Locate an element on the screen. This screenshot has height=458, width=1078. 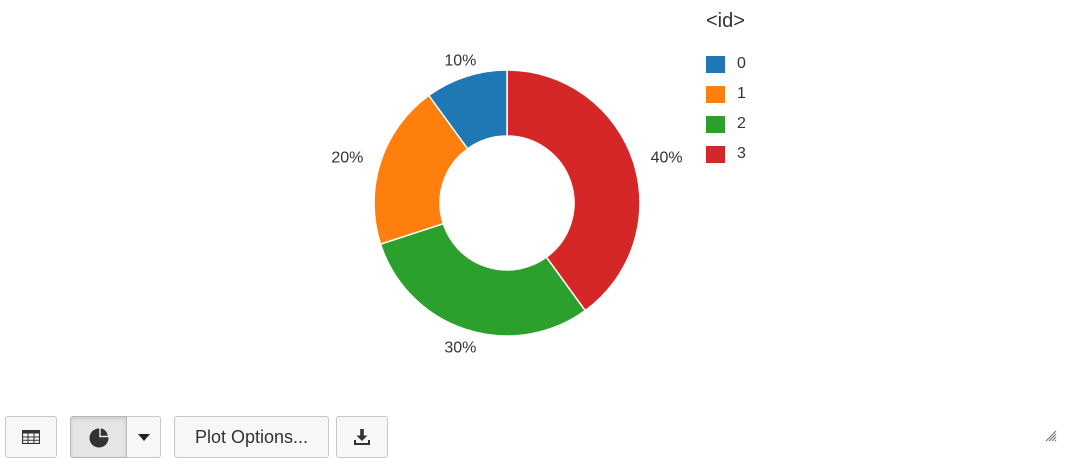
slice-percent-label-2: 30% is located at coordinates (460, 348).